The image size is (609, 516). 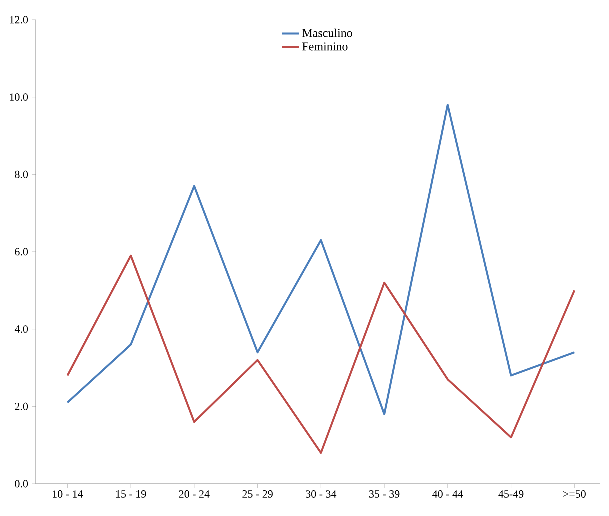 I want to click on y-tick-label: 6.0, so click(x=21, y=252).